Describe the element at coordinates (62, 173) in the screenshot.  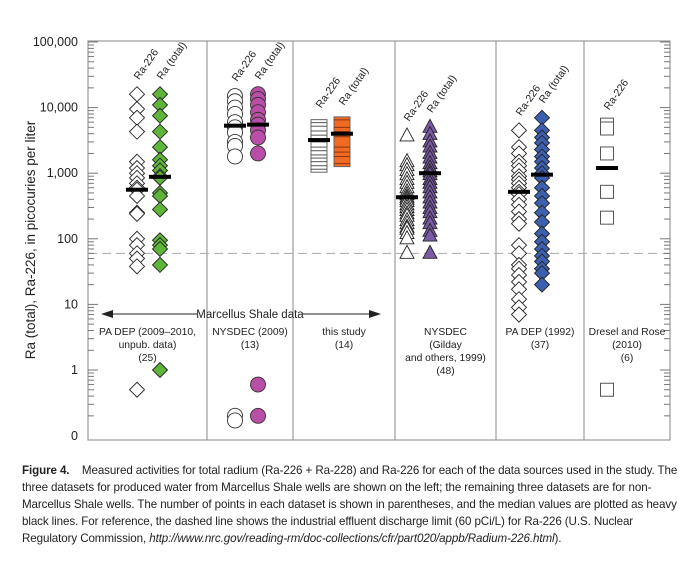
I see `y-tick-label: 1,000` at that location.